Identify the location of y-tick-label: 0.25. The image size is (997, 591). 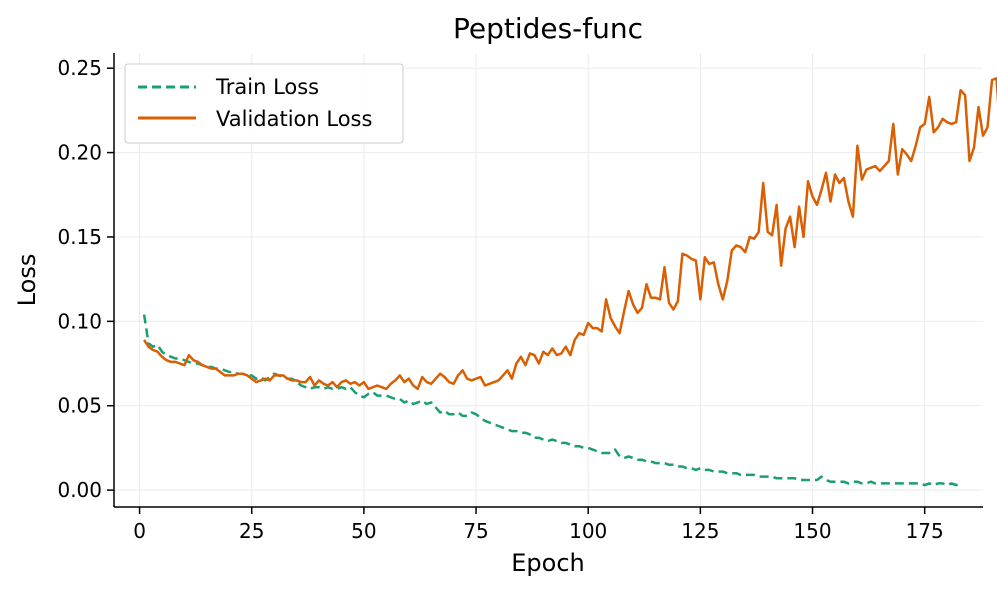
(79, 68).